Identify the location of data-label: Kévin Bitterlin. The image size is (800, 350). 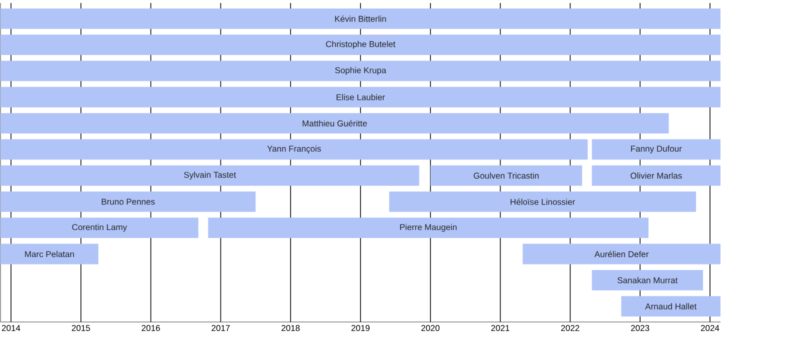
(360, 19).